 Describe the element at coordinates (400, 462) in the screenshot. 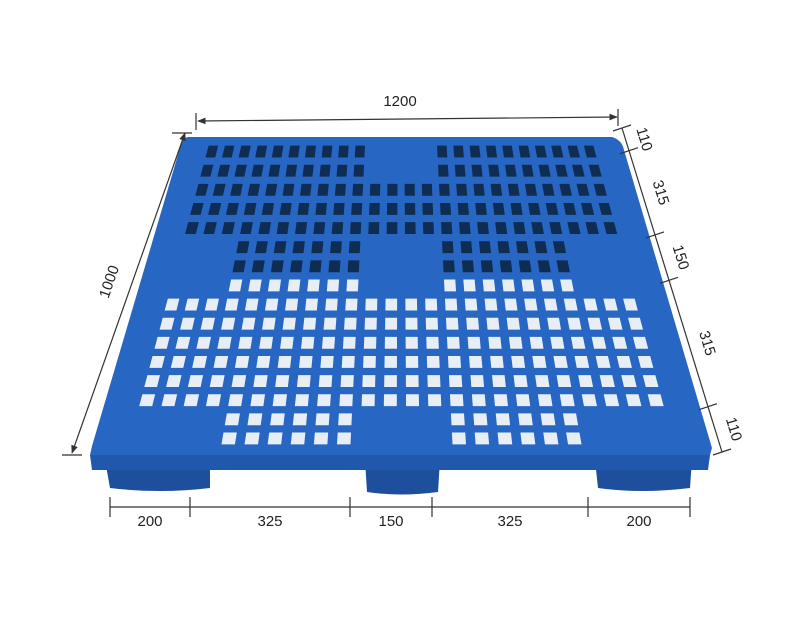

I see `front-edge` at that location.